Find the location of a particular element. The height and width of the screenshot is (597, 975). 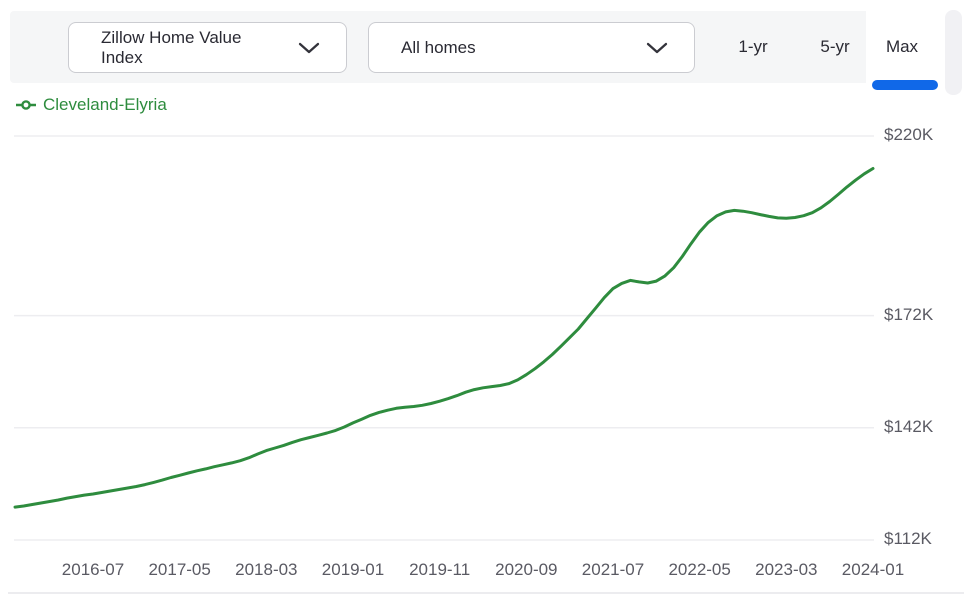

x-axis-tick-label: 2018-03 is located at coordinates (266, 569).